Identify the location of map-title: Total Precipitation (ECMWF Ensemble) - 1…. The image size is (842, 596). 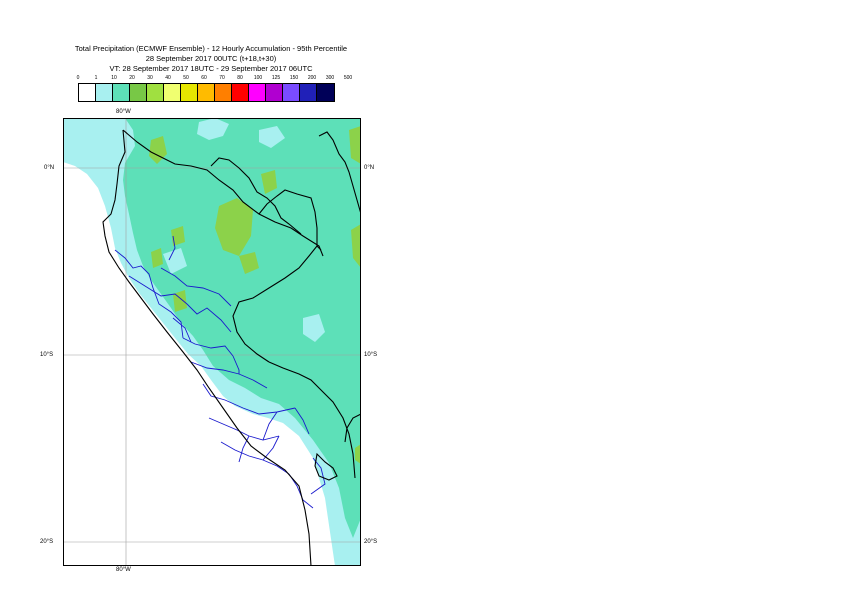
(211, 48).